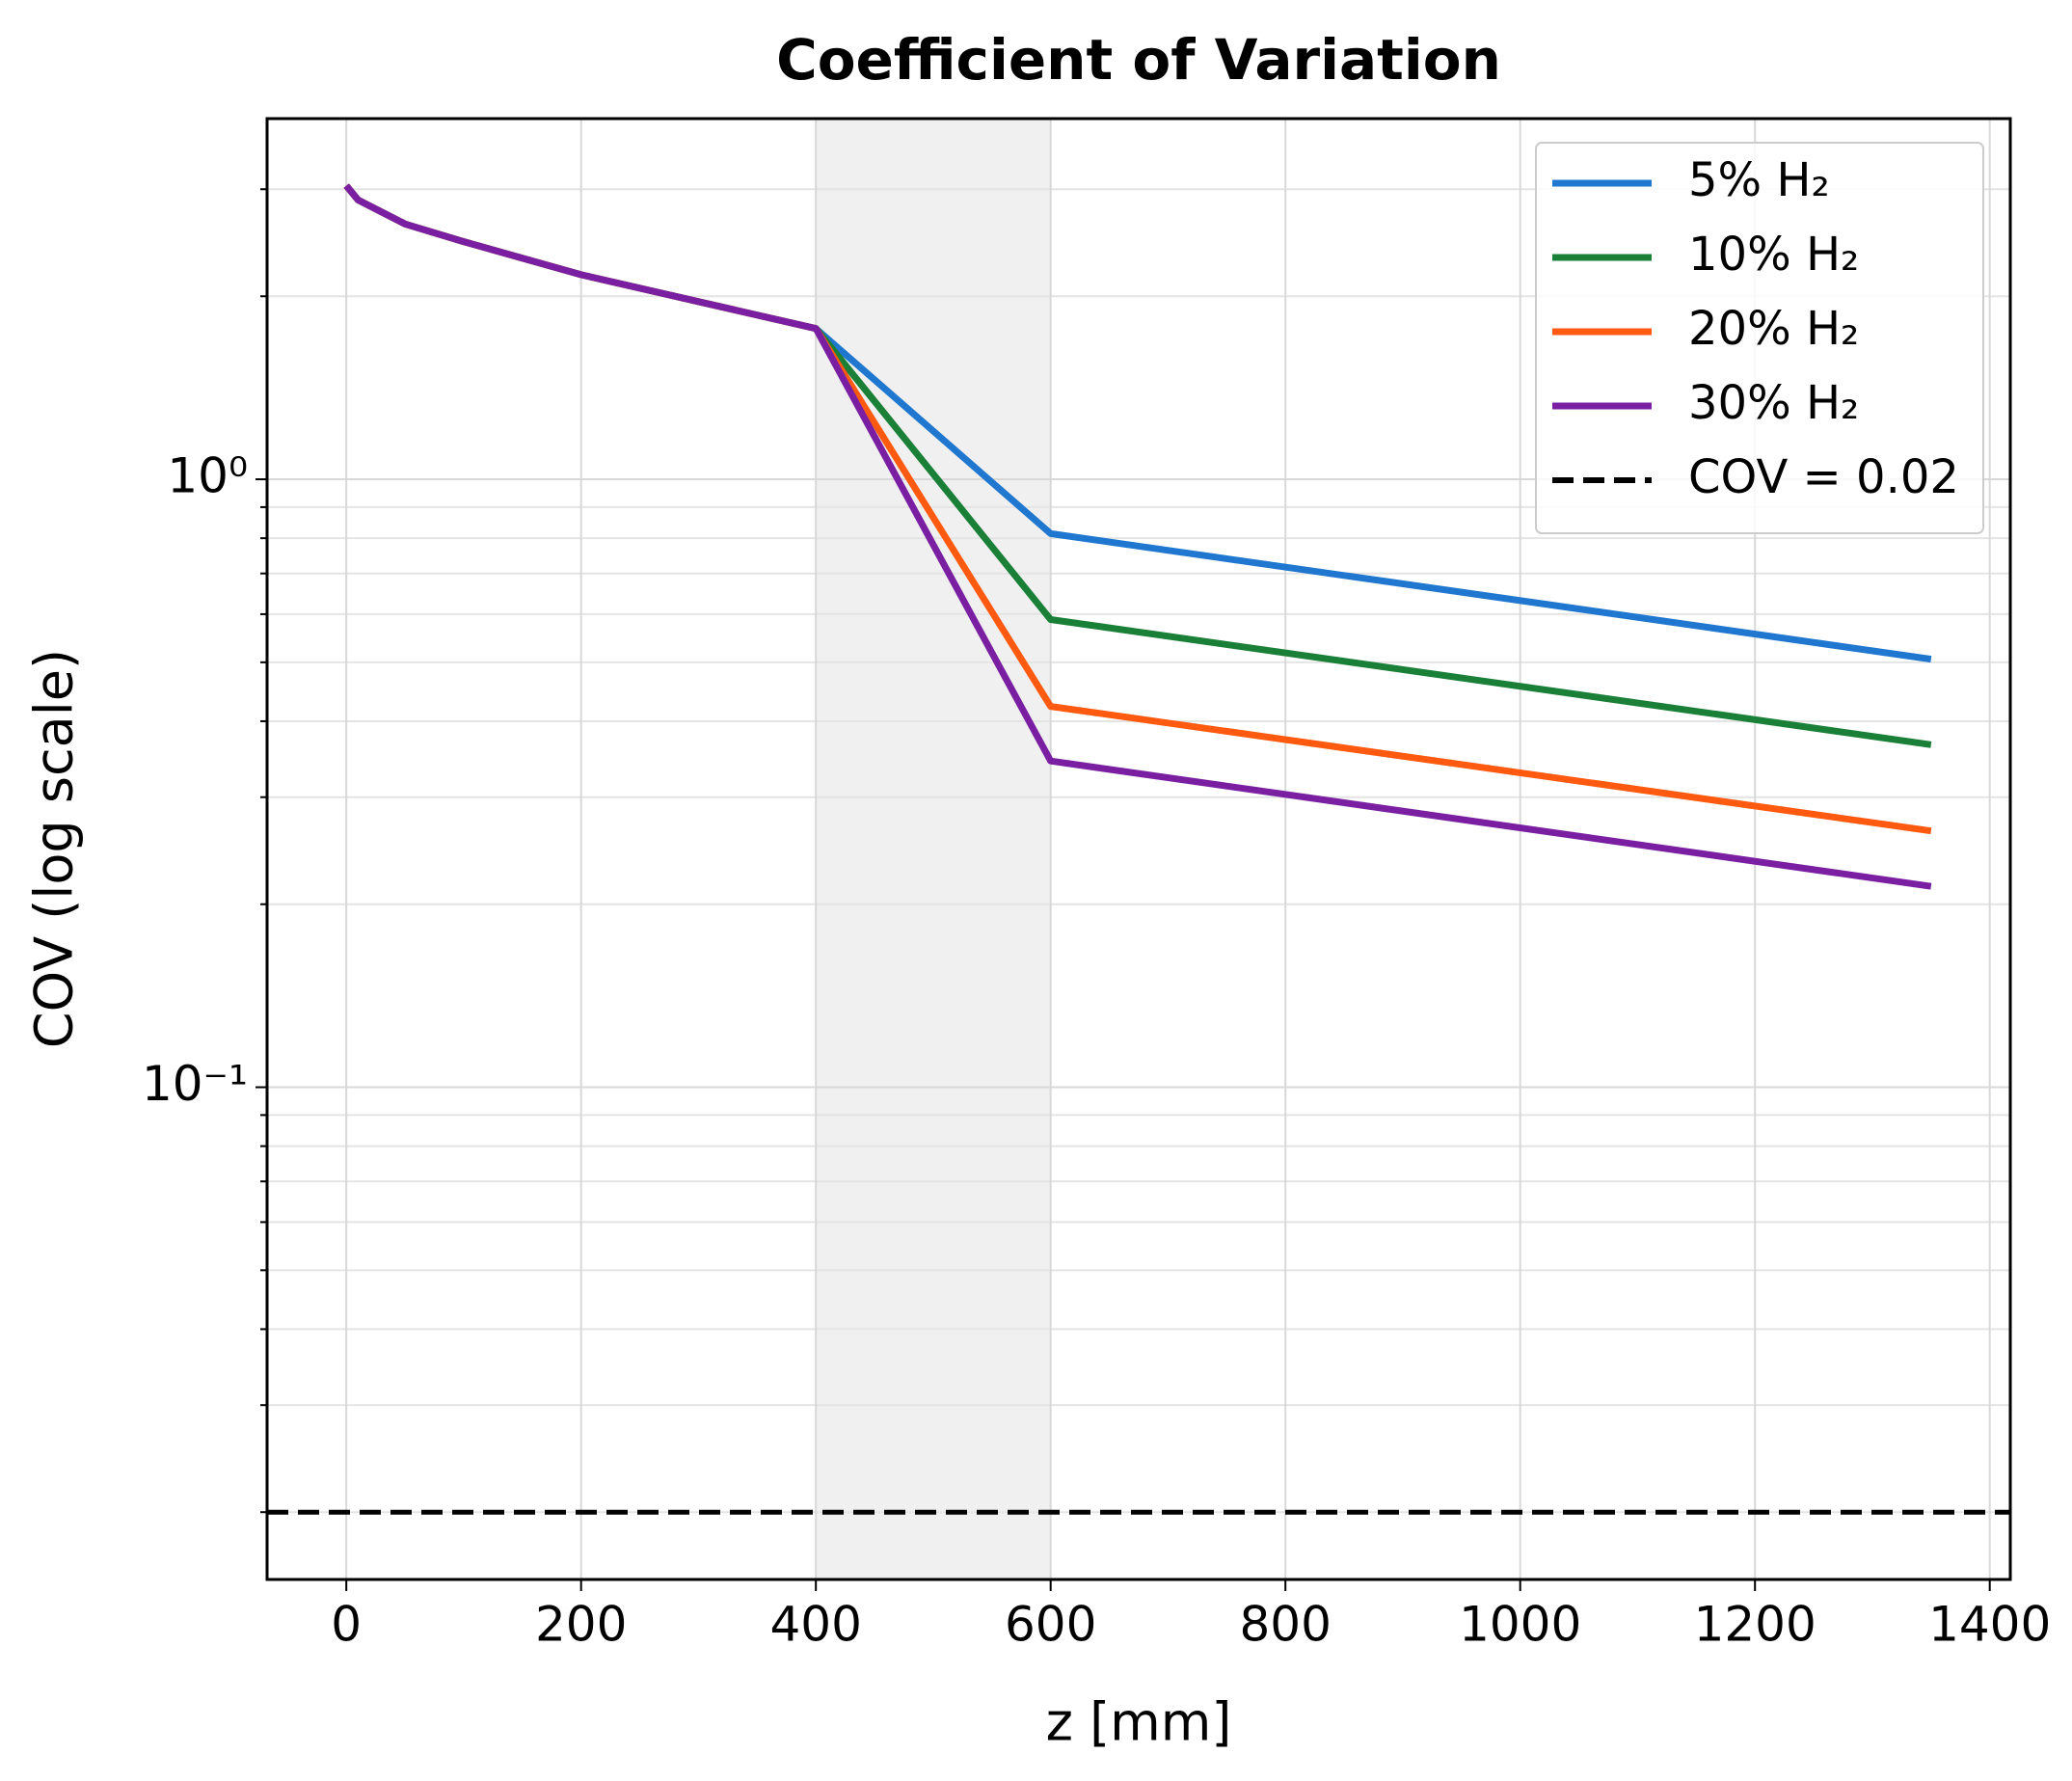 This screenshot has height=1781, width=2072. Describe the element at coordinates (346, 1625) in the screenshot. I see `x-tick-label: 0` at that location.